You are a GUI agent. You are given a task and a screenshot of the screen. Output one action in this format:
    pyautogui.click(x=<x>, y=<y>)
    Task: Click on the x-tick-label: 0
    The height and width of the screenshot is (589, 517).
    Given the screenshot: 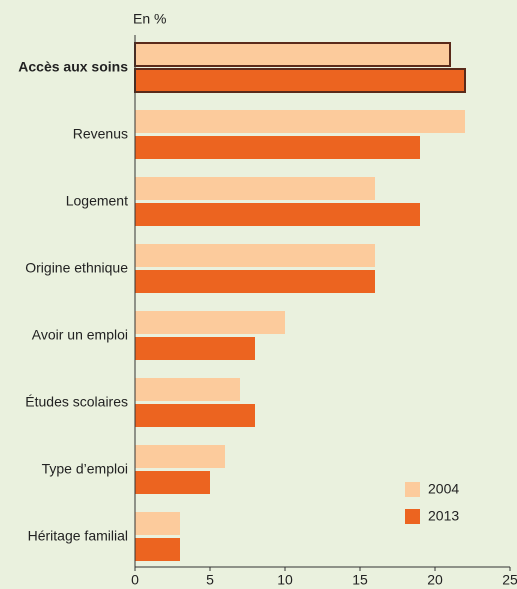 What is the action you would take?
    pyautogui.click(x=135, y=580)
    